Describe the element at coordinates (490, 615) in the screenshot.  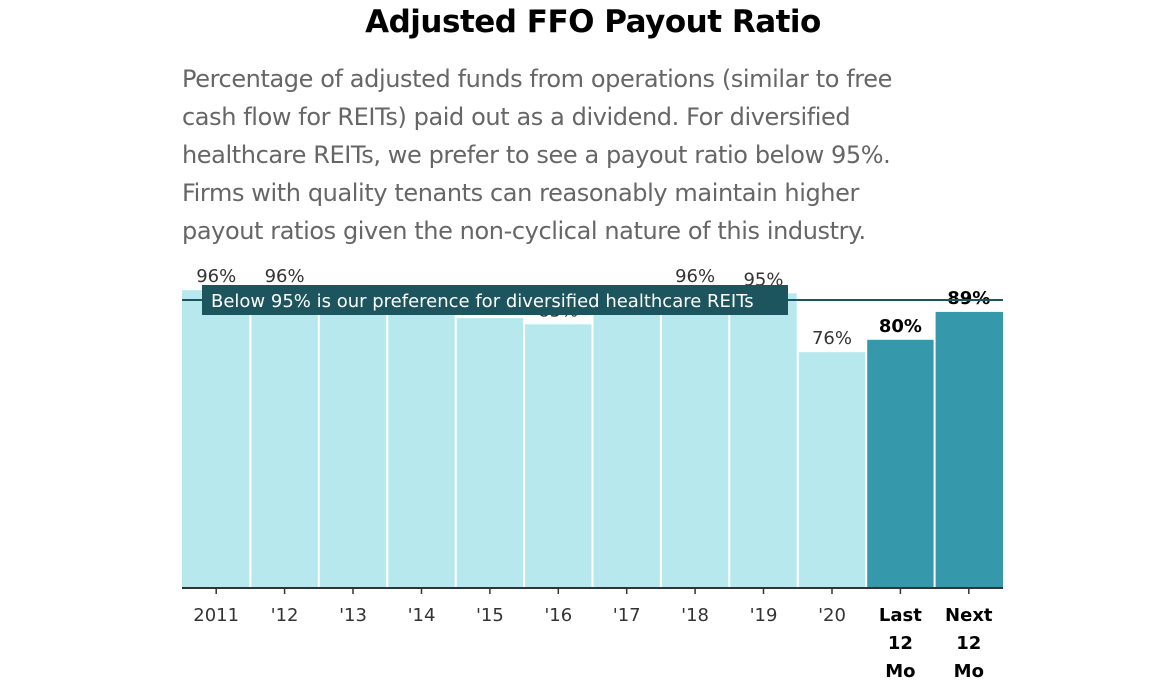
I see `tick-label-4: '15` at that location.